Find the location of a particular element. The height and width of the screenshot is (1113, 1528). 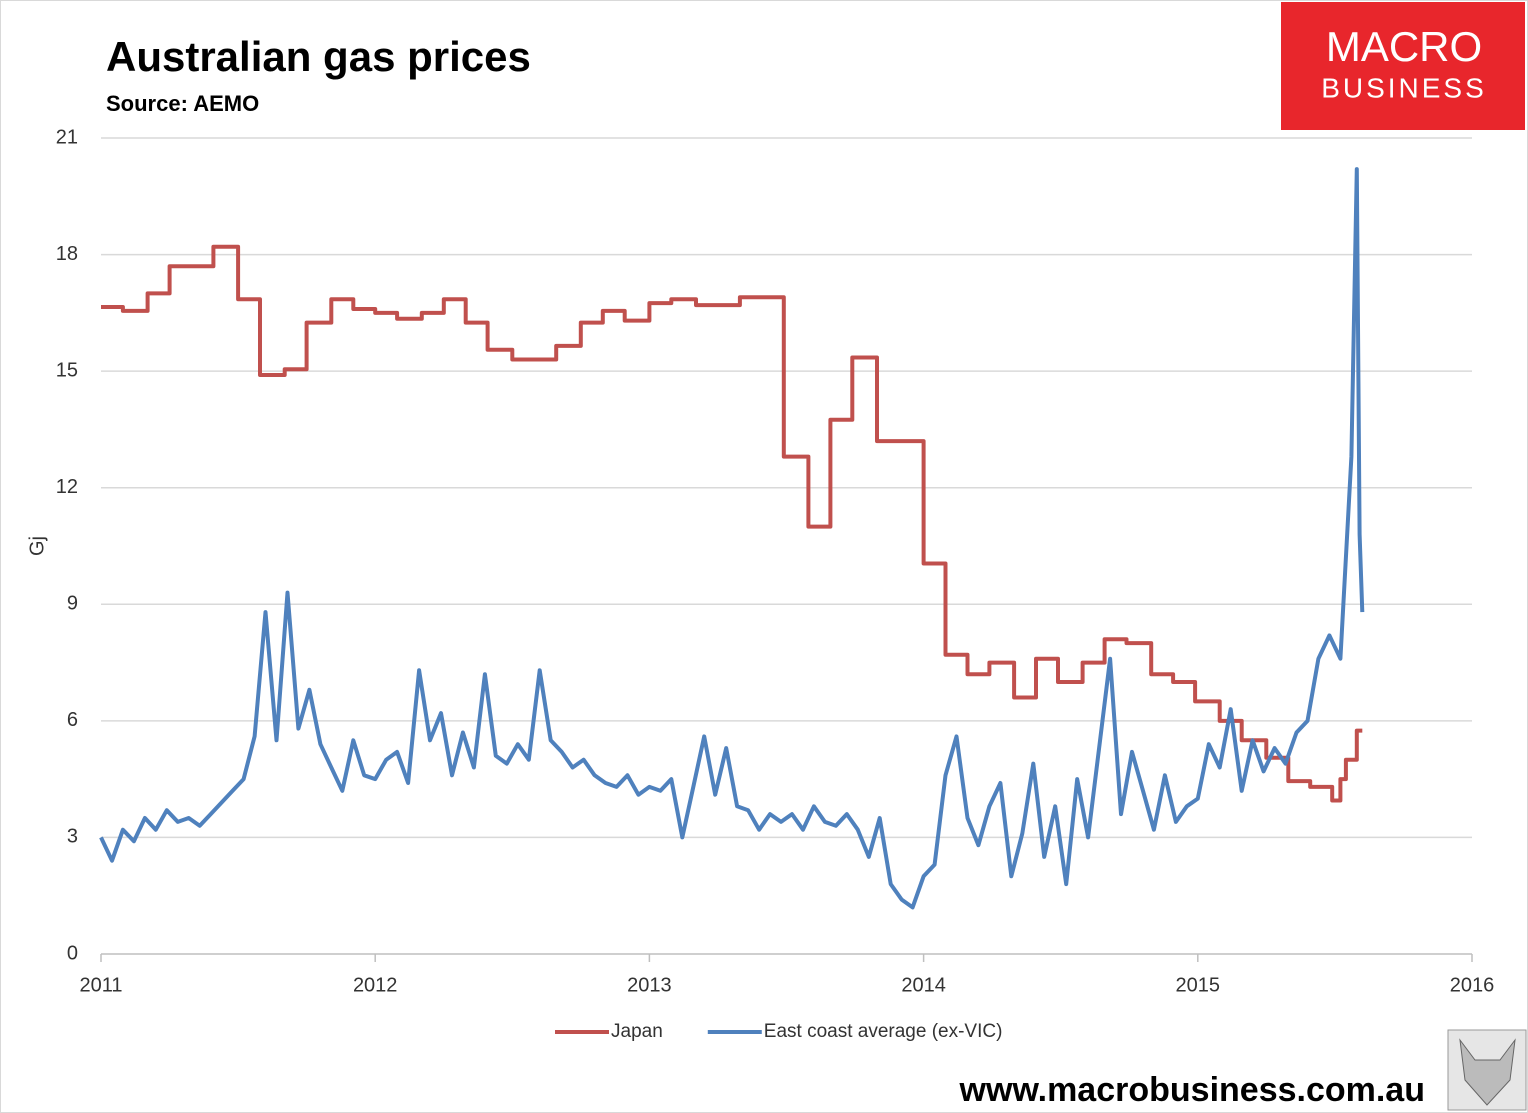

chart-title: Australian gas prices is located at coordinates (318, 56).